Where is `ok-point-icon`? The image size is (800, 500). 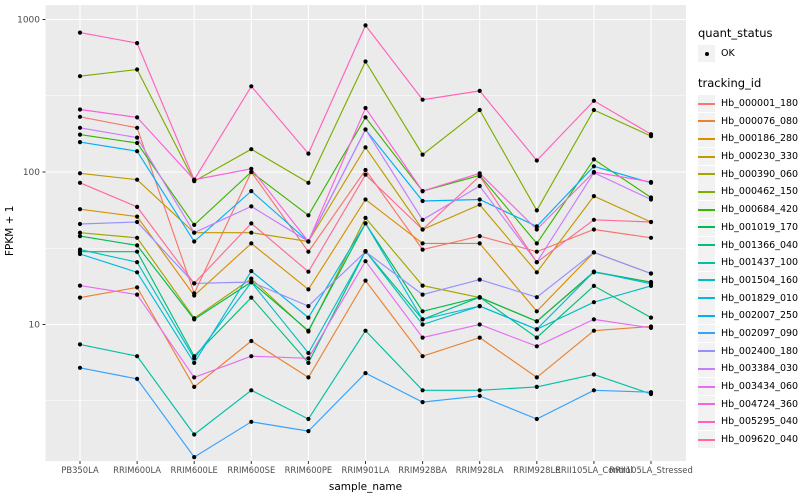 ok-point-icon is located at coordinates (706, 53).